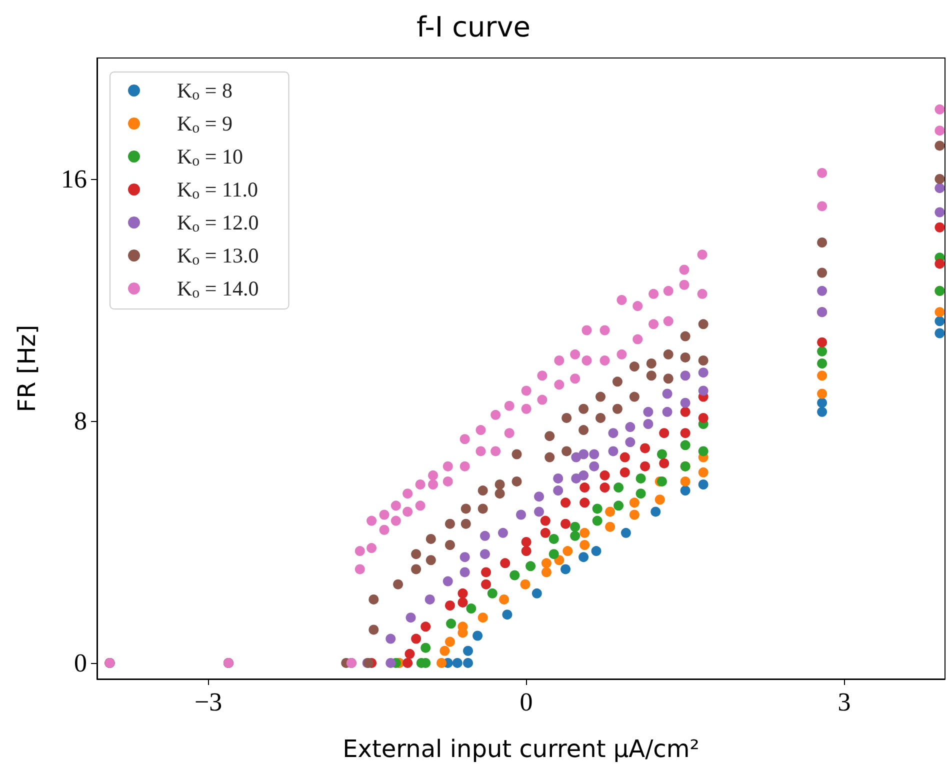 This screenshot has height=770, width=947. I want to click on y-axis-title: FR [Hz], so click(27, 368).